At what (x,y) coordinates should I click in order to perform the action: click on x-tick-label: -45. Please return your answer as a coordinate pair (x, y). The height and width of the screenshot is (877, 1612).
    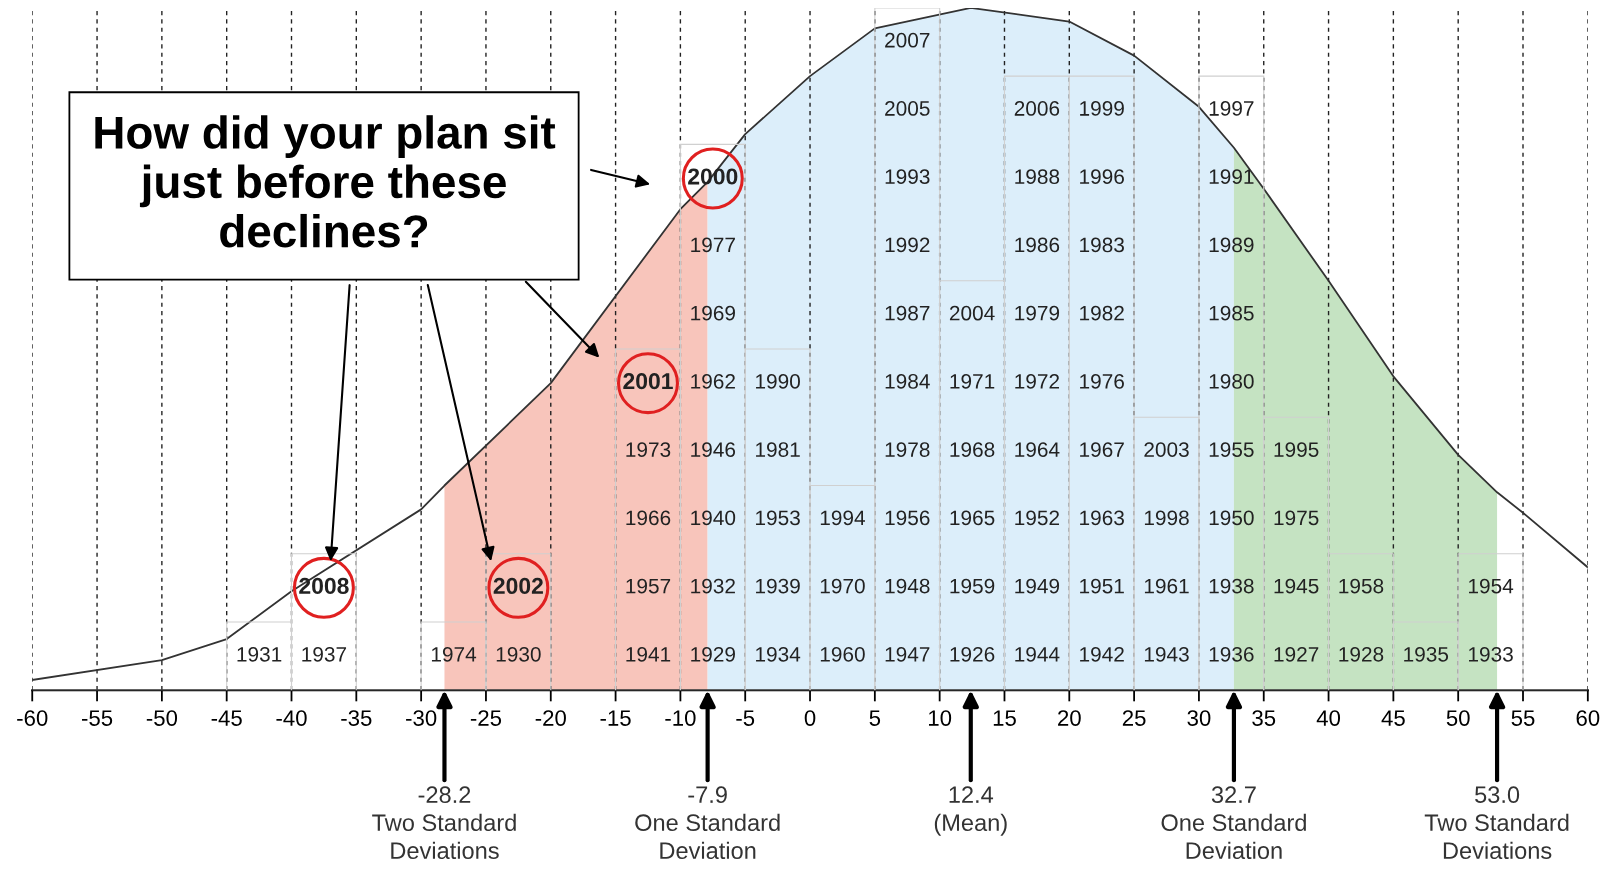
    Looking at the image, I should click on (226, 718).